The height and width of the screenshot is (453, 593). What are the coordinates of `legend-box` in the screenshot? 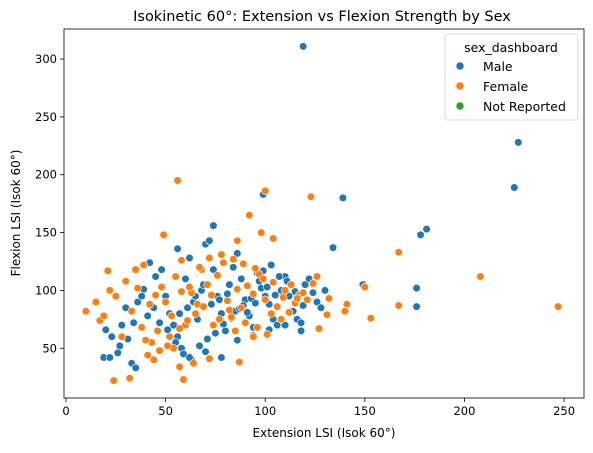 It's located at (511, 77).